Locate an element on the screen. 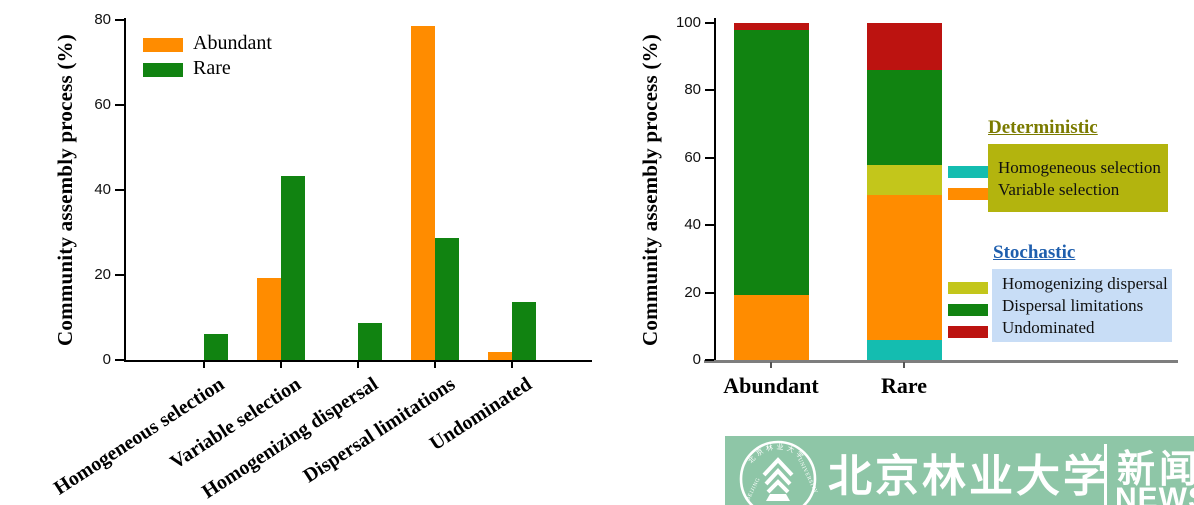 Image resolution: width=1194 pixels, height=505 pixels. bar-rare-undominated is located at coordinates (524, 330).